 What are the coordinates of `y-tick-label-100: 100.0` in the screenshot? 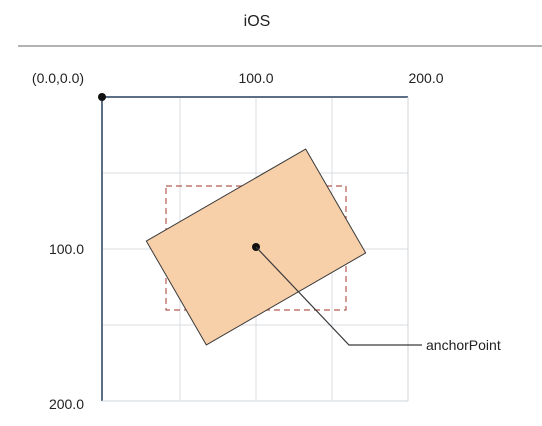 It's located at (66, 249).